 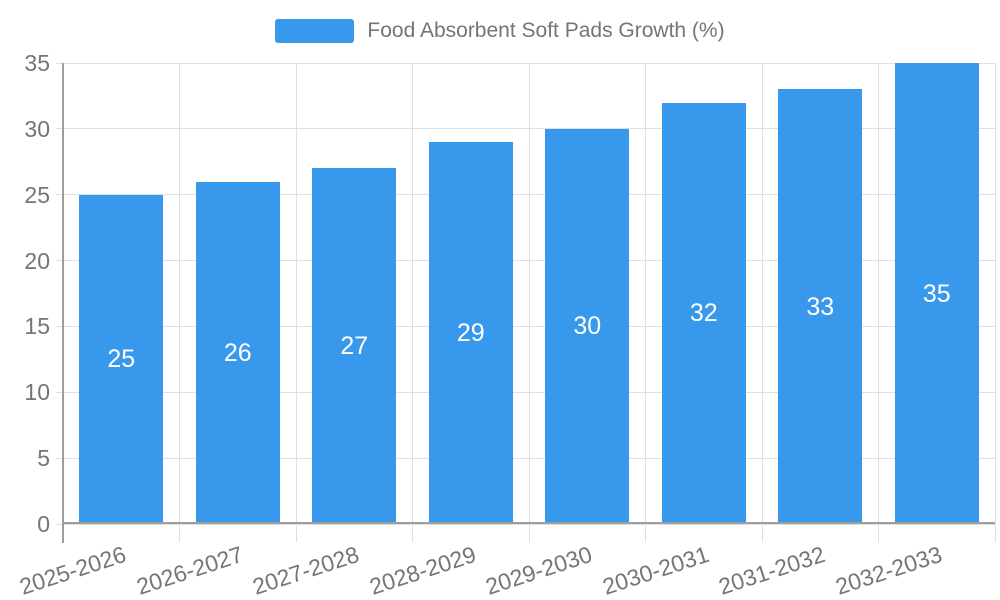 I want to click on y-tick-label: 20, so click(x=37, y=260).